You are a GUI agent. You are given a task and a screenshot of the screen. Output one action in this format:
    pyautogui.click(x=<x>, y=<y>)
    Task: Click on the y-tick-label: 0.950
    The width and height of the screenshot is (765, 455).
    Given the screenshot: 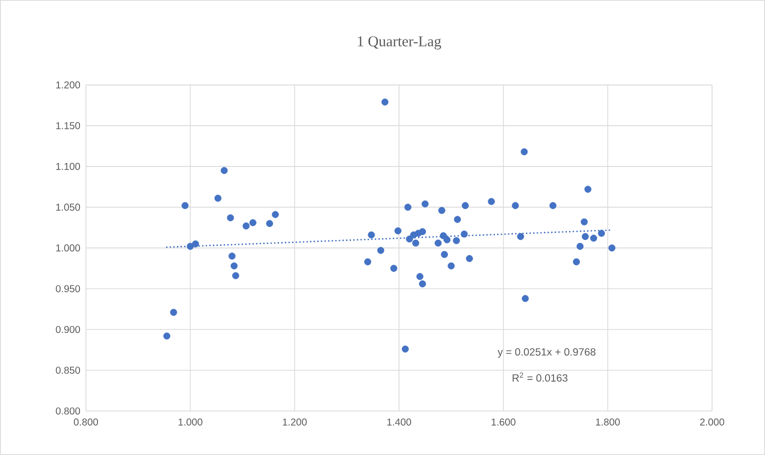 What is the action you would take?
    pyautogui.click(x=68, y=288)
    